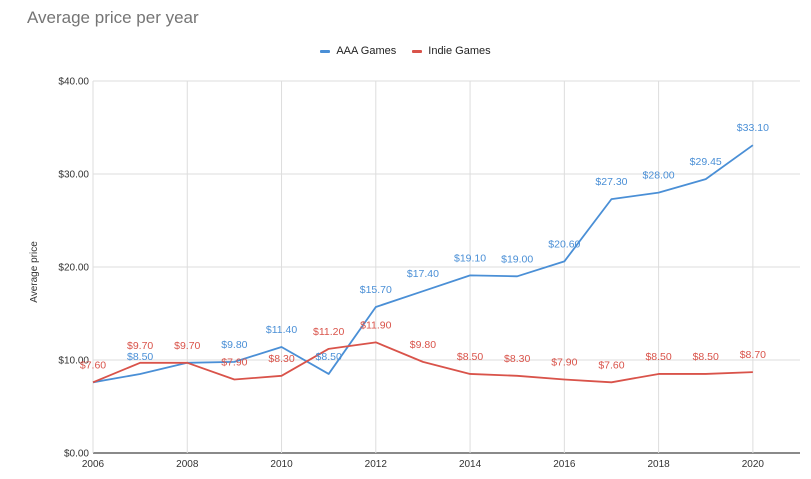 The width and height of the screenshot is (811, 479). I want to click on data-label: $15.70, so click(376, 290).